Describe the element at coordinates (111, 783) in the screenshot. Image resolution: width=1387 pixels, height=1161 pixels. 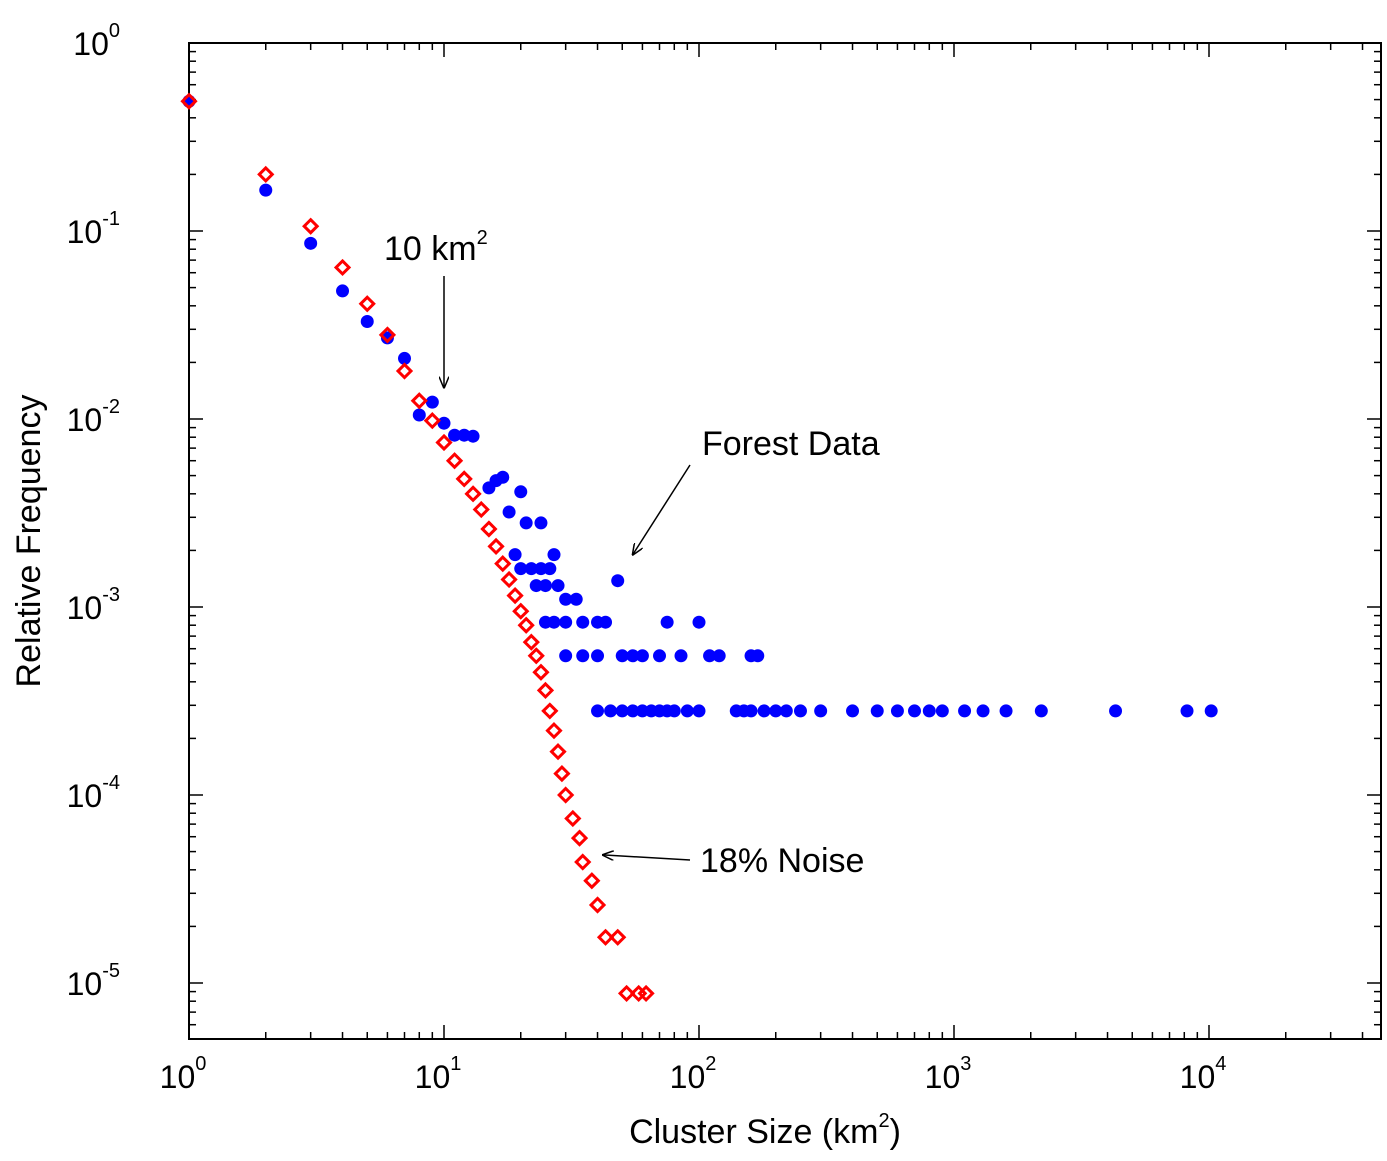
I see `y-tick-label-exp: -4` at that location.